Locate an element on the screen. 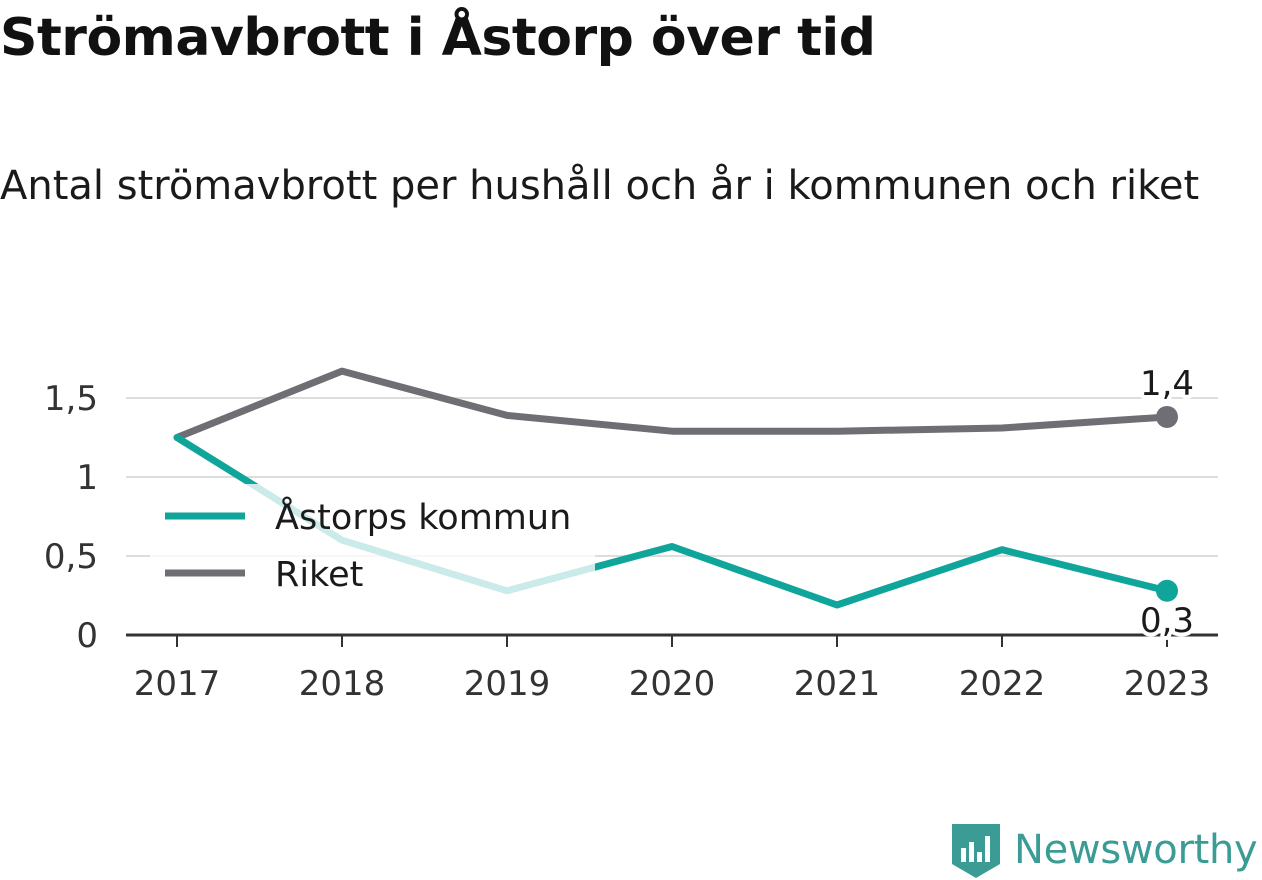 Image resolution: width=1262 pixels, height=880 pixels. chart-title: Strömavbrott i Åstorp över tid is located at coordinates (438, 38).